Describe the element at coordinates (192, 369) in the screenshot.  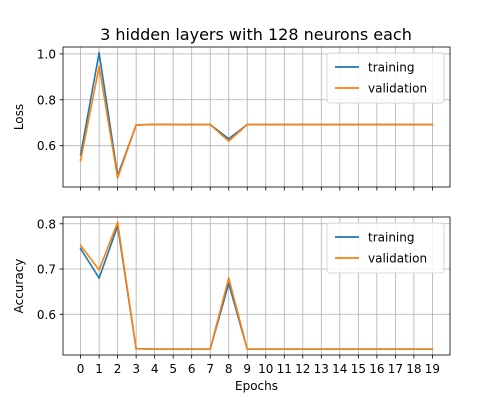
I see `x-tick-label: 6` at that location.